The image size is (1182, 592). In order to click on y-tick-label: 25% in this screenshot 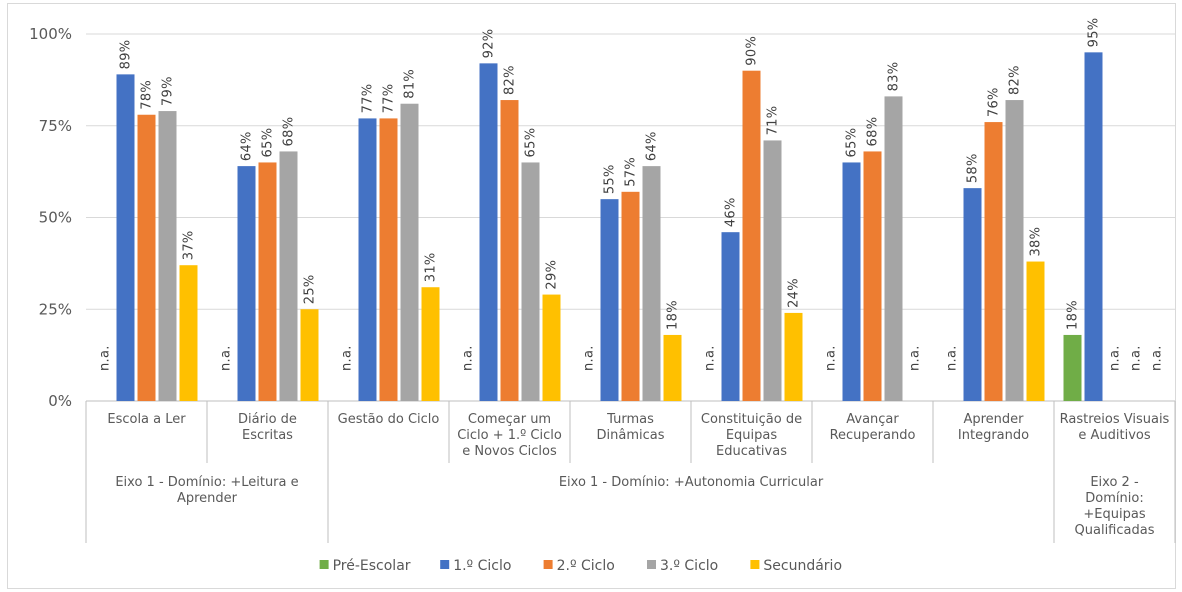, I will do `click(55, 309)`.